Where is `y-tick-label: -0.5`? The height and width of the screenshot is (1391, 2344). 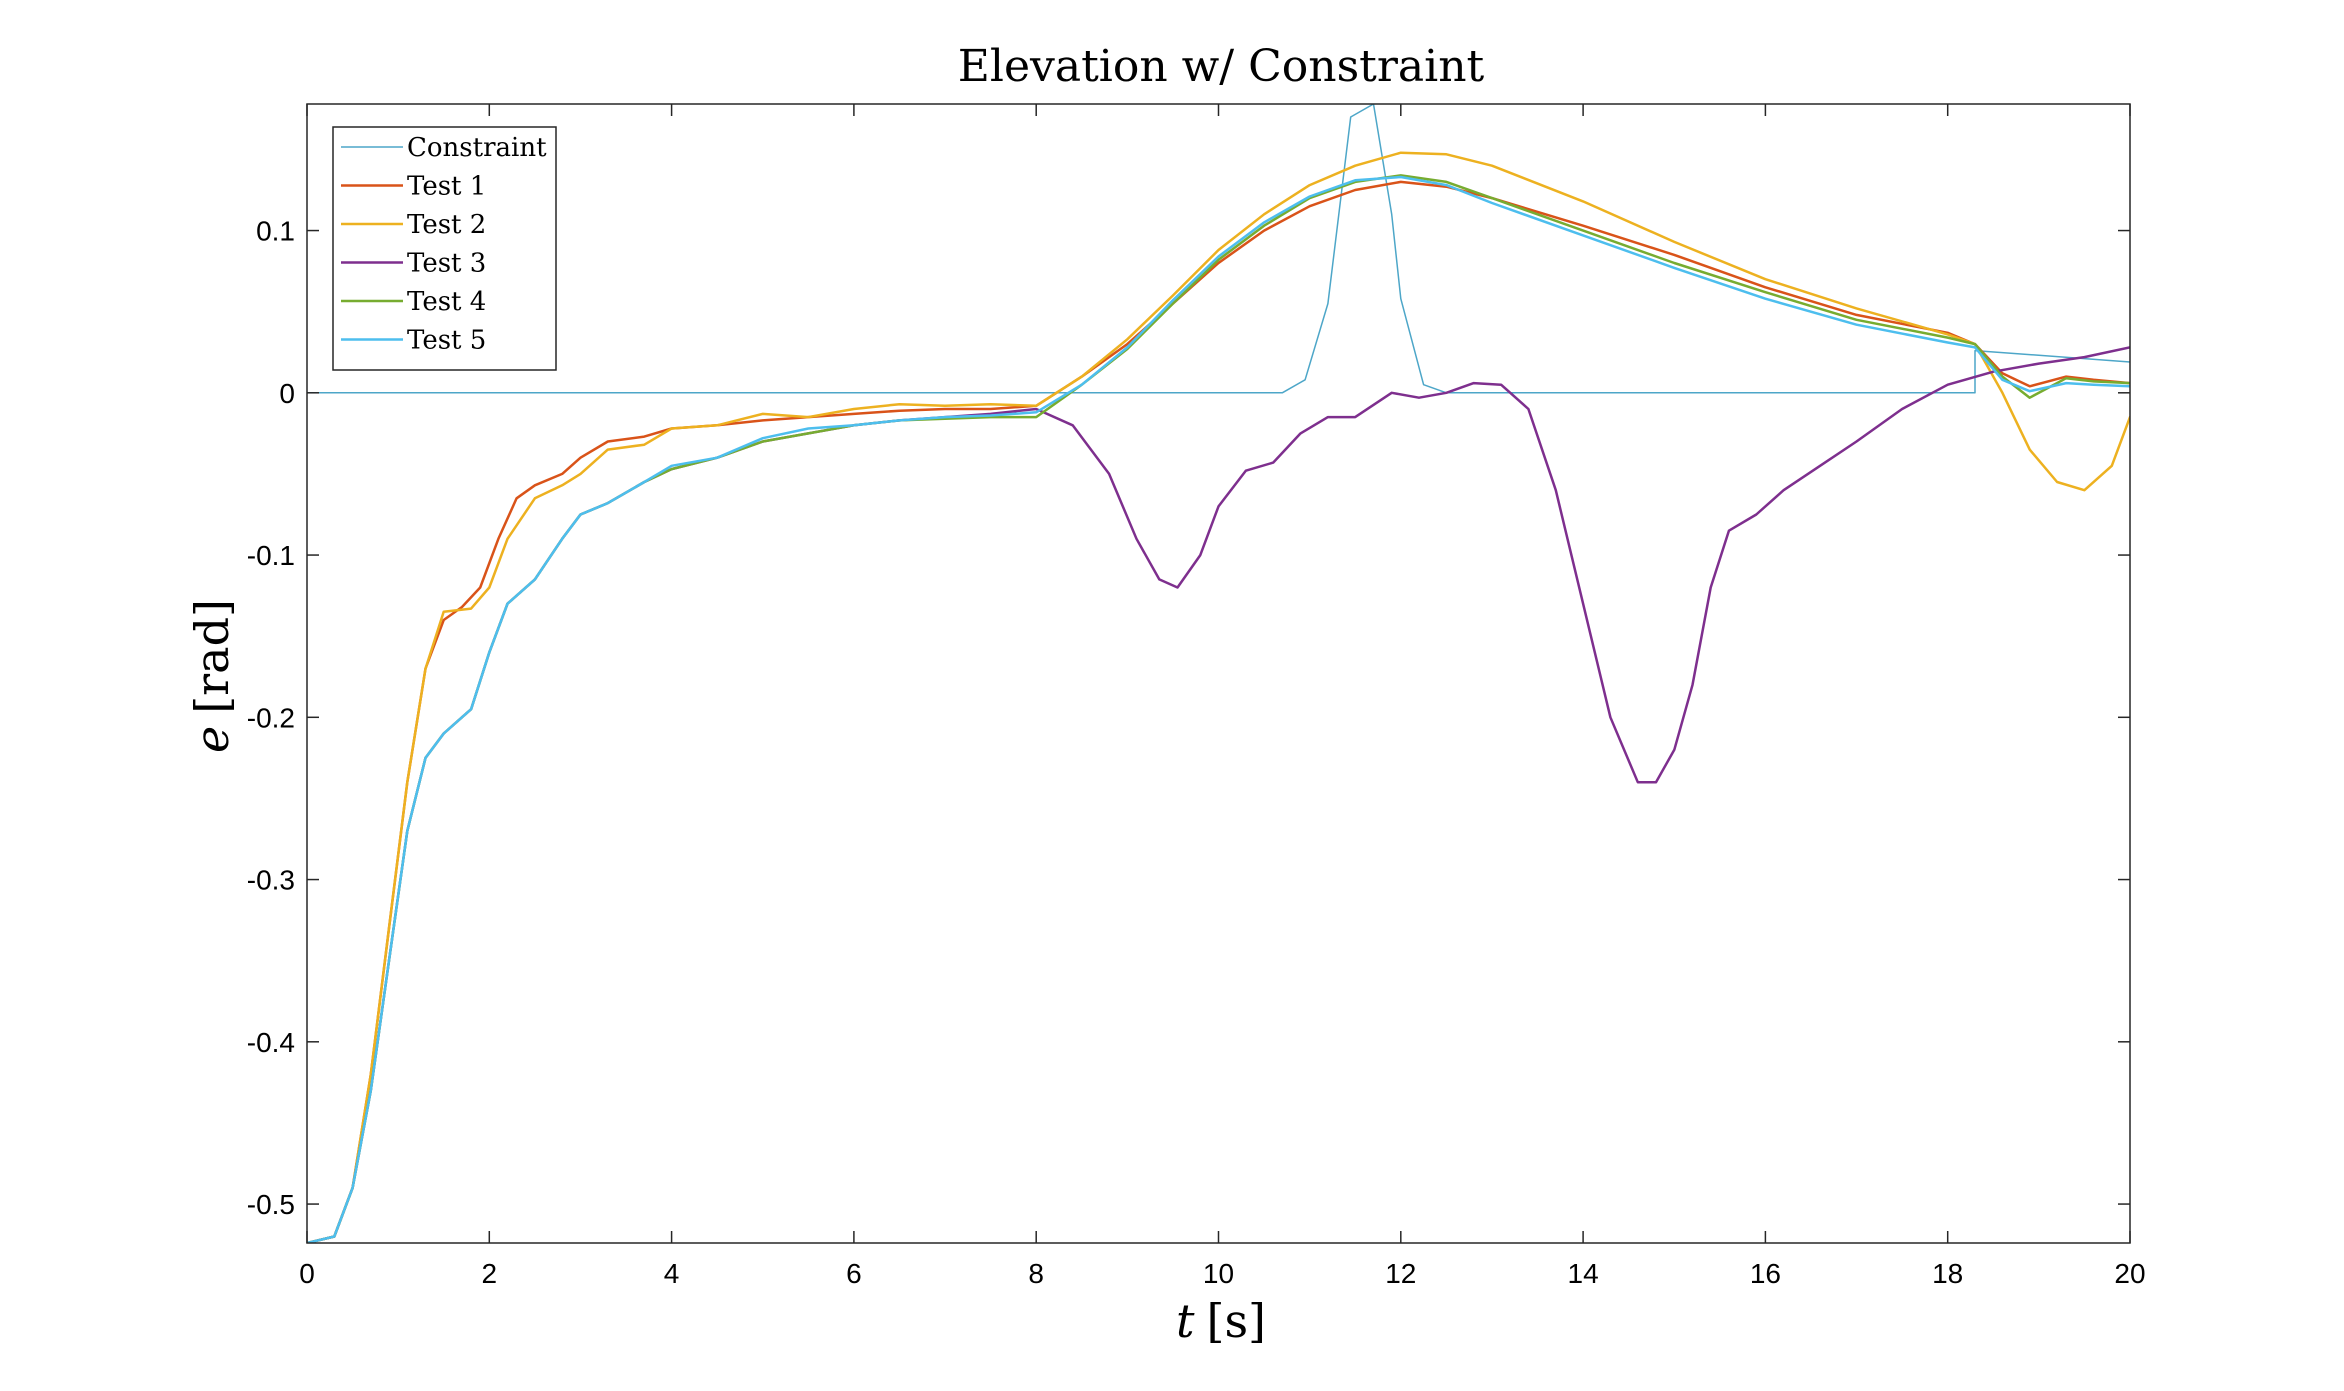
y-tick-label: -0.5 is located at coordinates (271, 1204).